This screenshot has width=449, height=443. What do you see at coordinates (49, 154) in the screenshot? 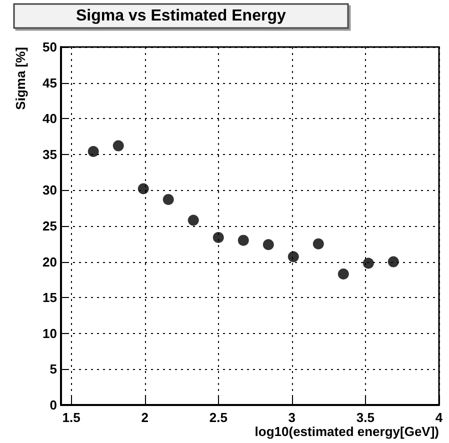
I see `y-tick-label: 35` at bounding box center [49, 154].